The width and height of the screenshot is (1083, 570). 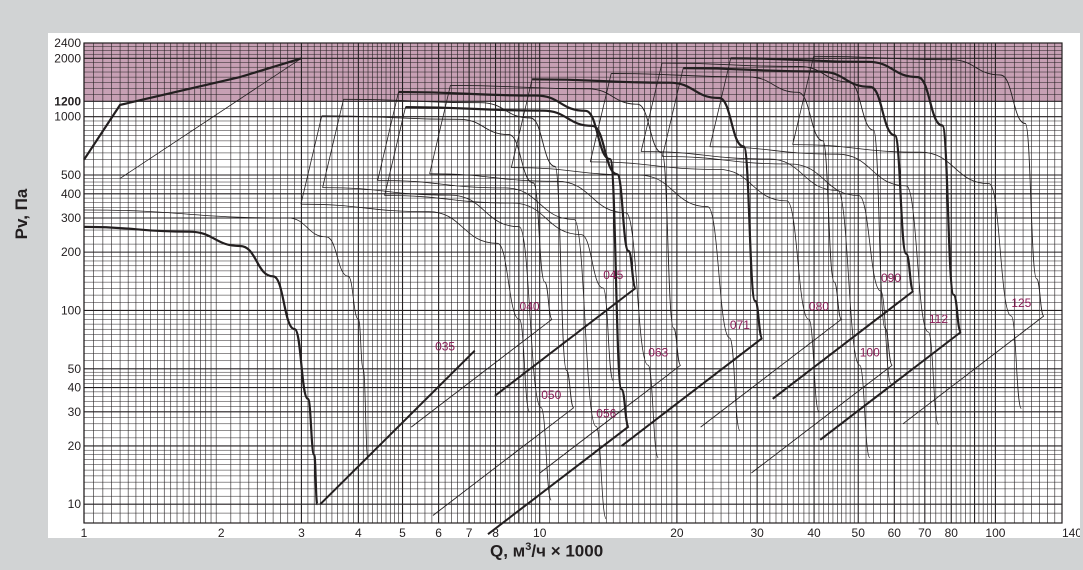 I want to click on y-tick-label: 40, so click(x=75, y=388).